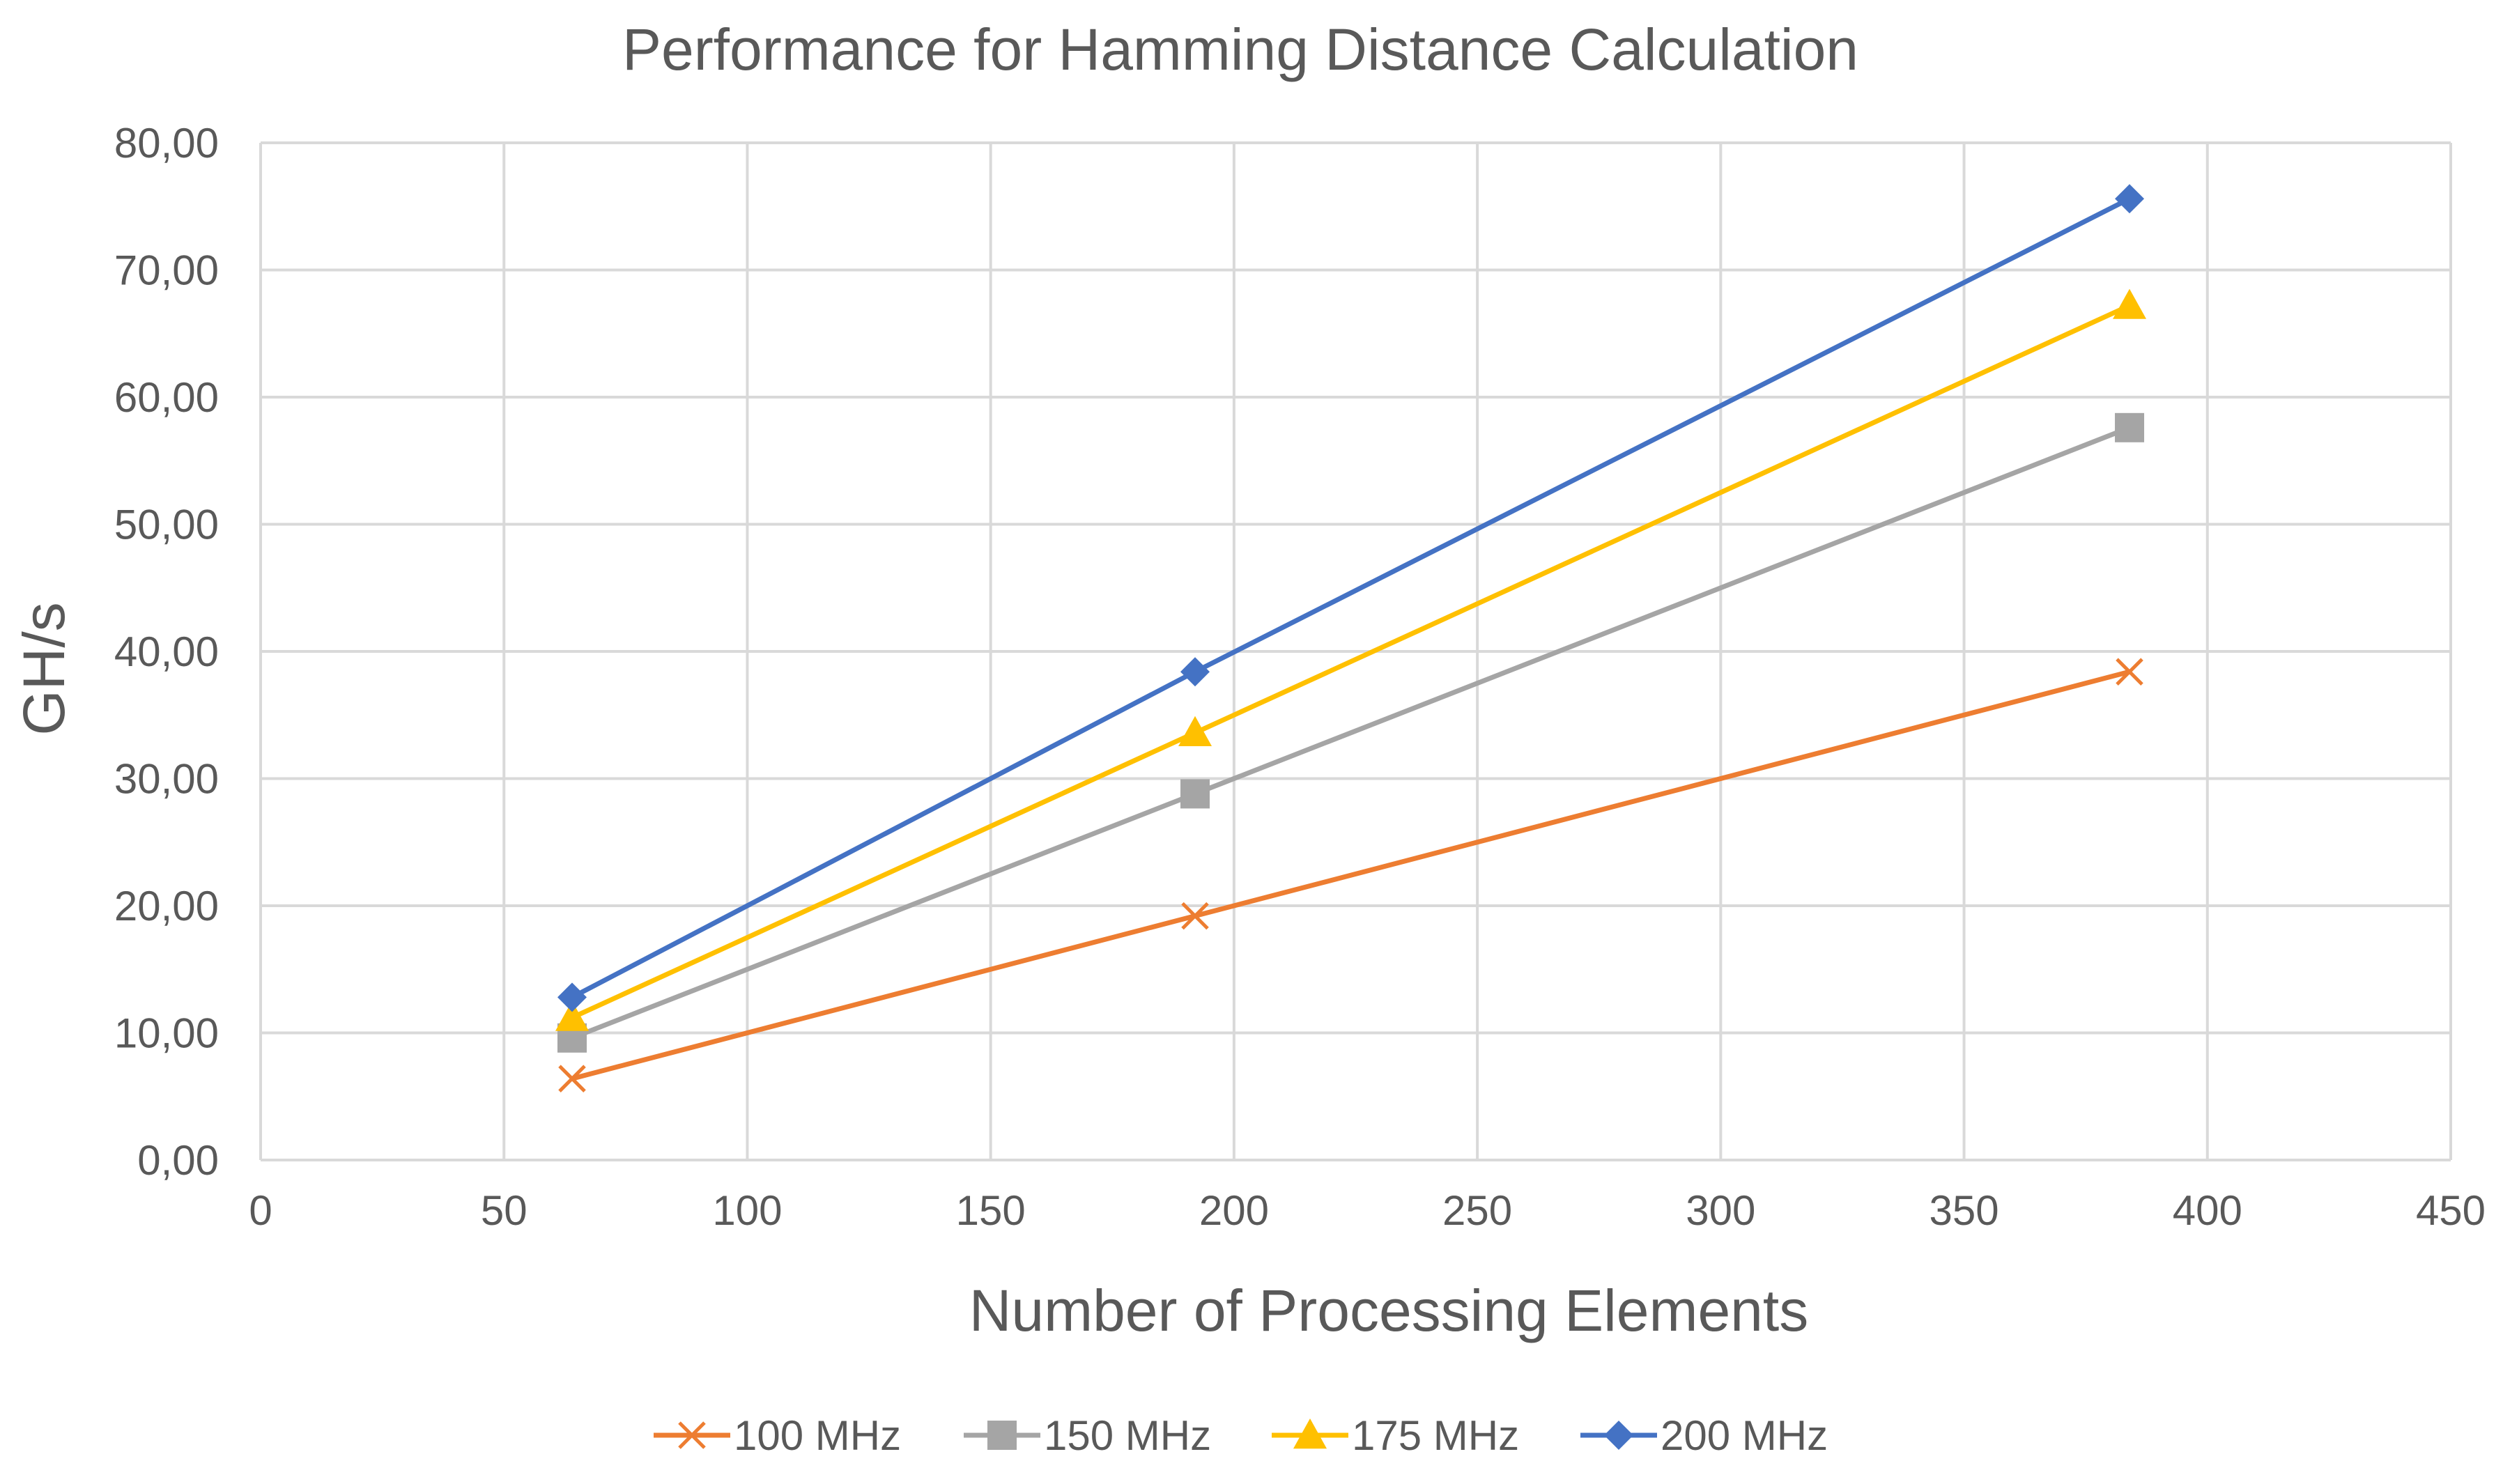 Image resolution: width=2503 pixels, height=1484 pixels. I want to click on legend-entry: 175 MHz, so click(1395, 1435).